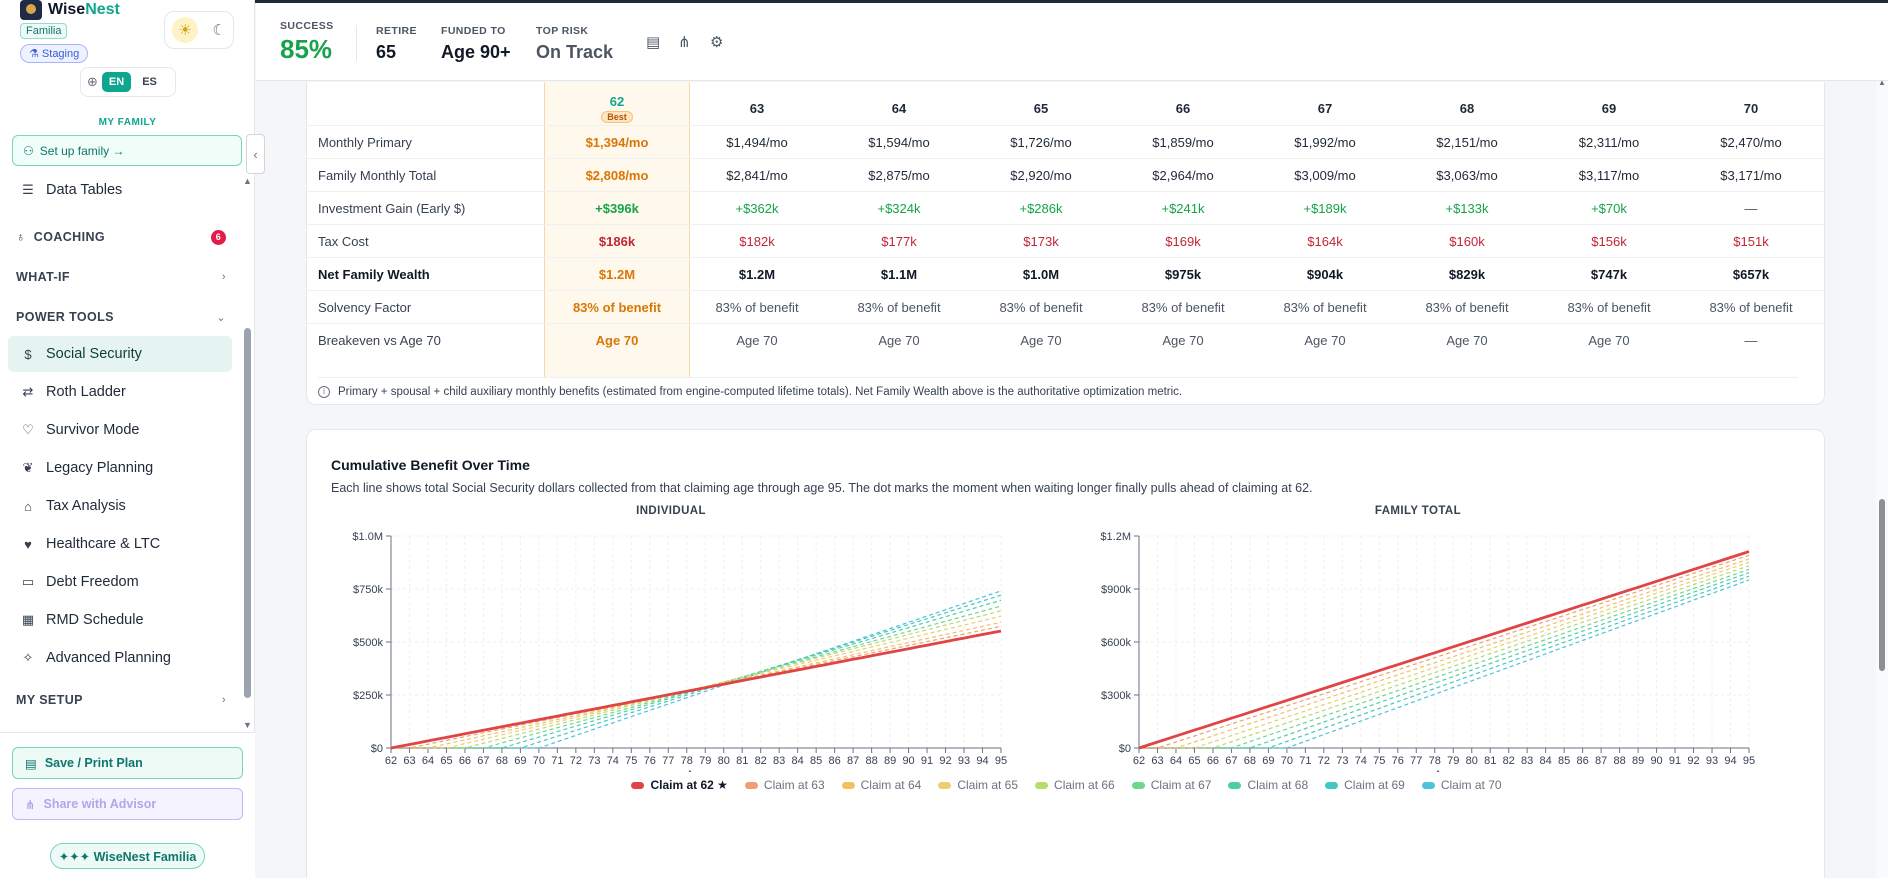  Describe the element at coordinates (717, 42) in the screenshot. I see `gear-icon: ⚙` at that location.